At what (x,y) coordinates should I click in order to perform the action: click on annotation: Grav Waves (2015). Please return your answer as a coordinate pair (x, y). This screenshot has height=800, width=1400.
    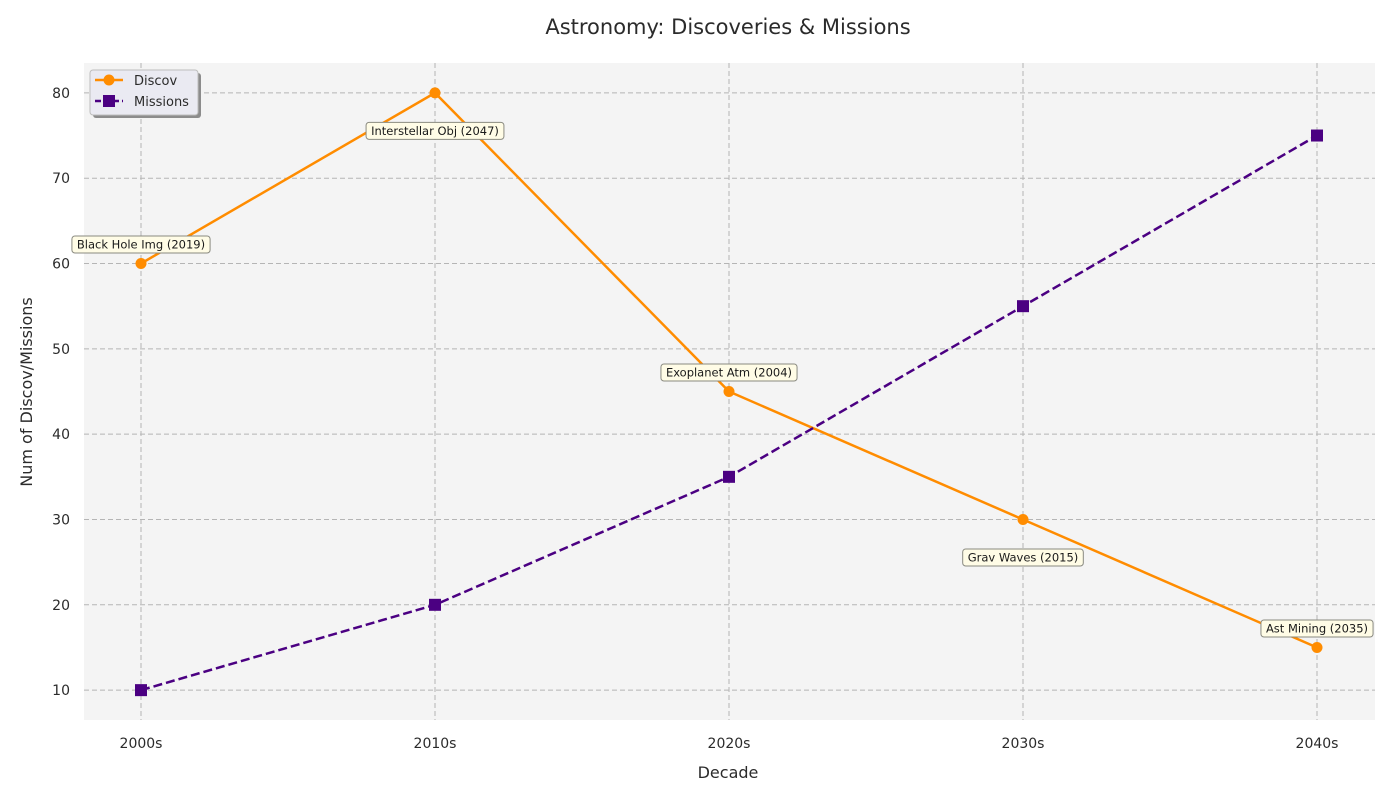
    Looking at the image, I should click on (1023, 557).